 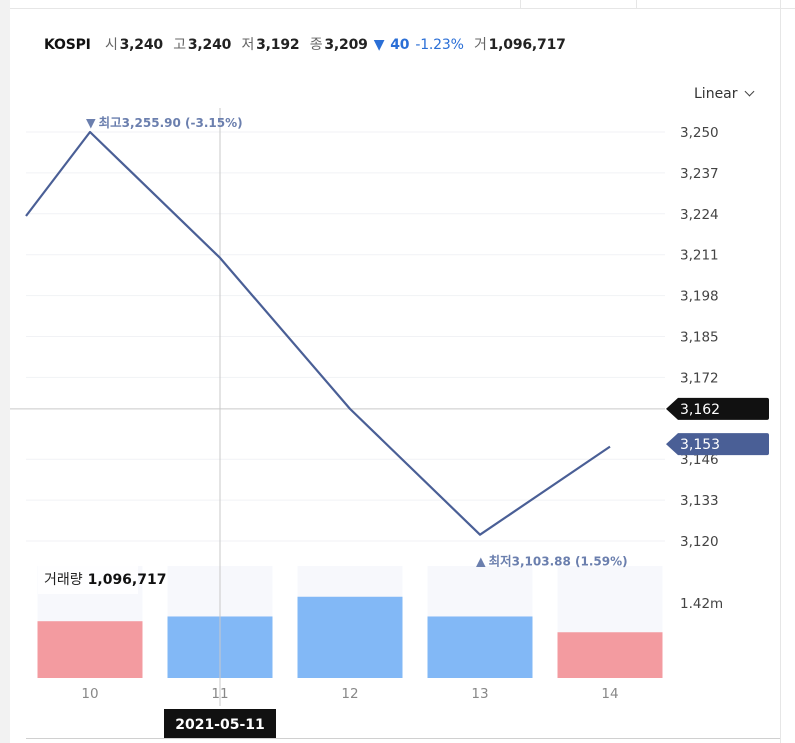 I want to click on y-tick-label: 3,133, so click(x=699, y=501).